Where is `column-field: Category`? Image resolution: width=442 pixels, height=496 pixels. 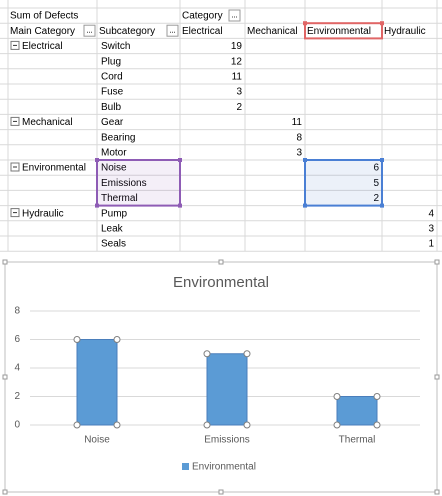
column-field: Category is located at coordinates (202, 16).